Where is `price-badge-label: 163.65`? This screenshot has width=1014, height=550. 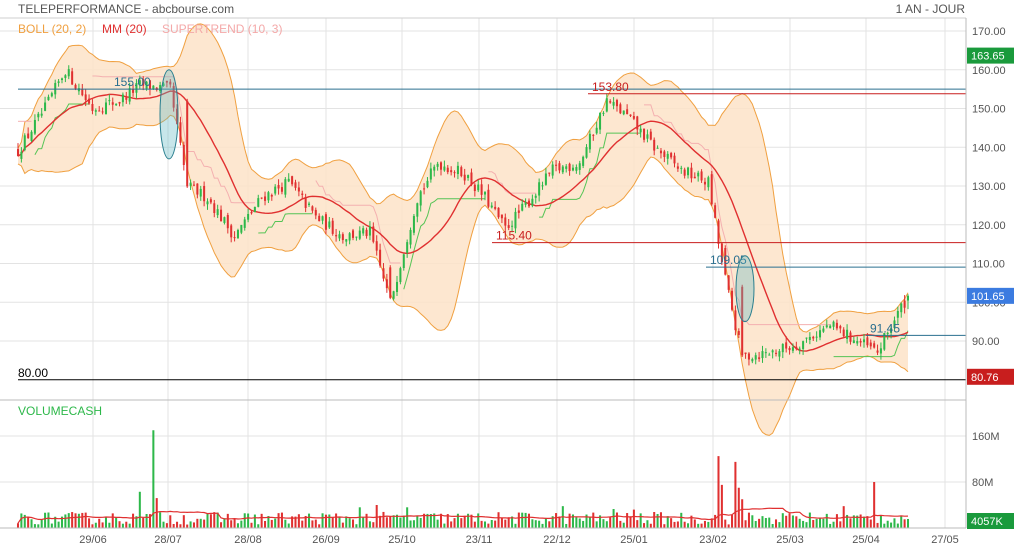 price-badge-label: 163.65 is located at coordinates (988, 57).